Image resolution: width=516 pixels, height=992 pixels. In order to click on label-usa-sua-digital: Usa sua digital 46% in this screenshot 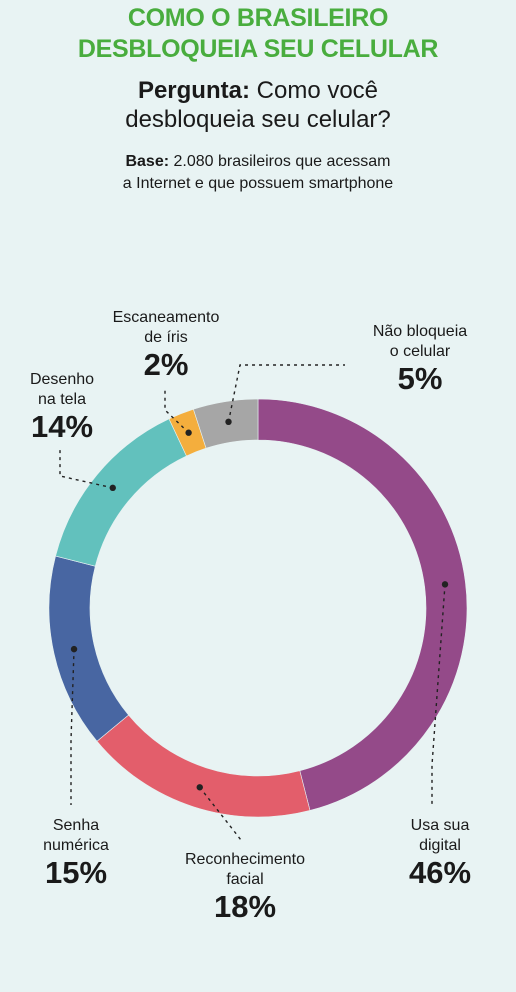, I will do `click(440, 853)`.